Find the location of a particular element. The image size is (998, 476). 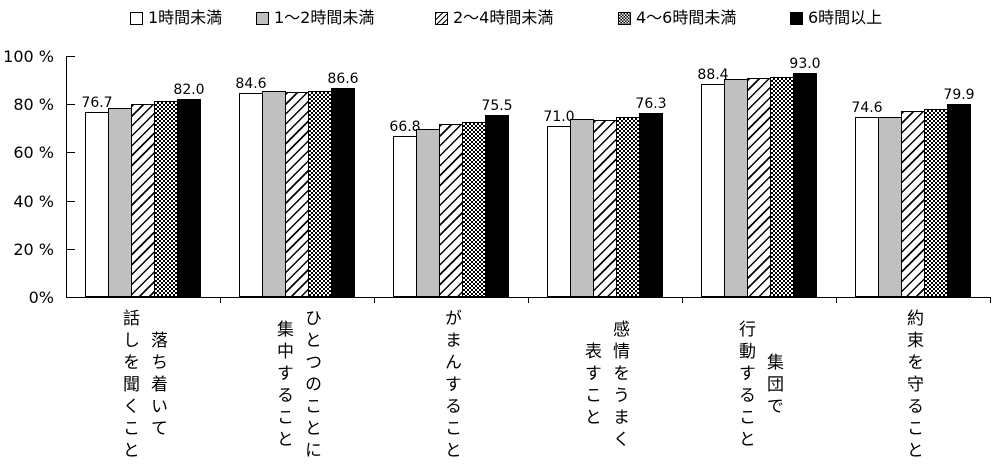

y-tick-label: 40 % is located at coordinates (33, 201).